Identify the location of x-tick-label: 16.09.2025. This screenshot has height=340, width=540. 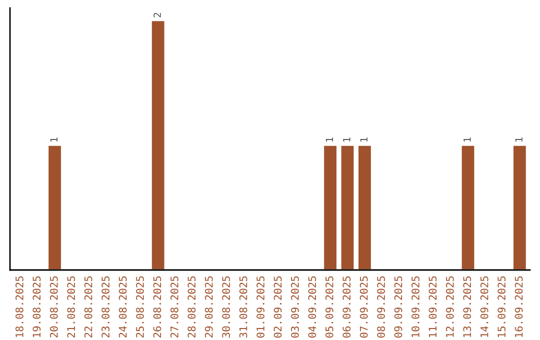
(518, 307).